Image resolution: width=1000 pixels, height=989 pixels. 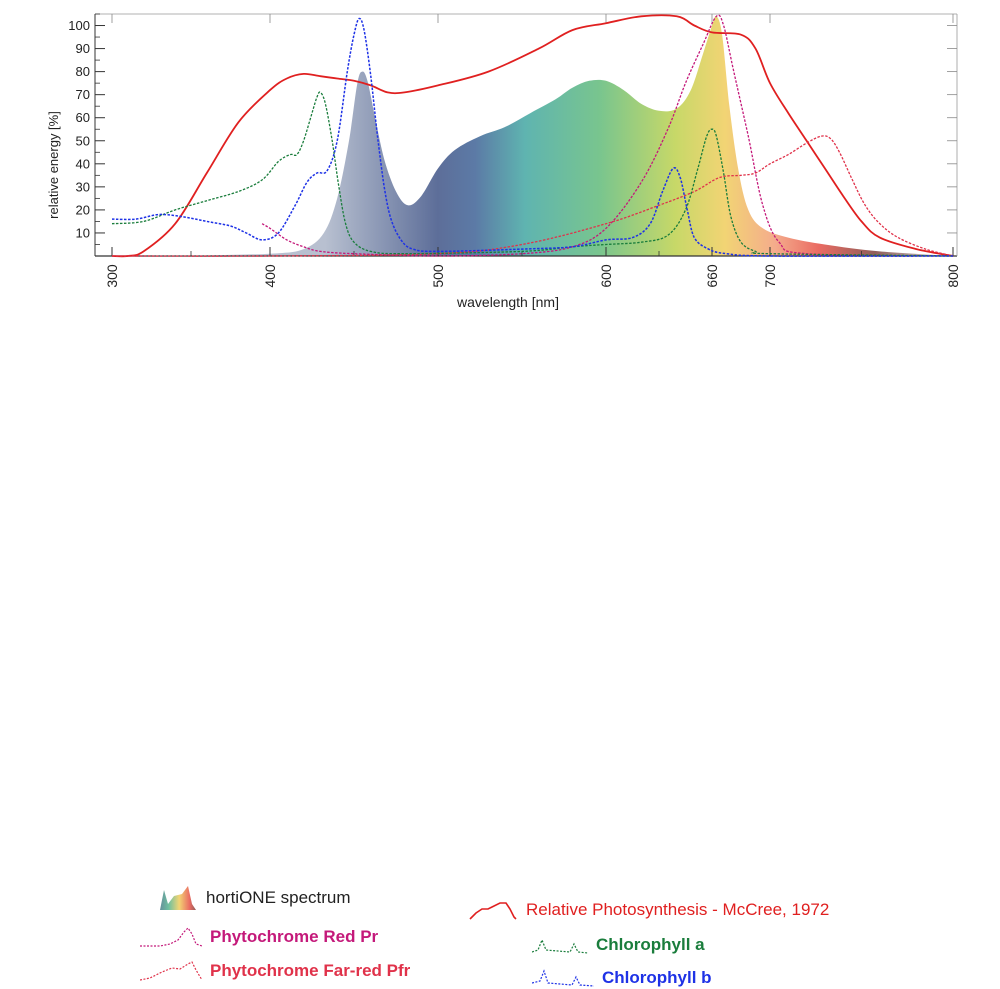 I want to click on y-tick-label: 100, so click(x=79, y=25).